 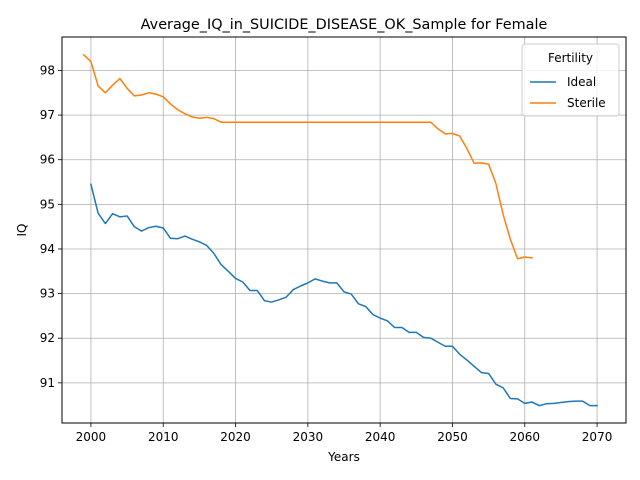 What do you see at coordinates (47, 294) in the screenshot?
I see `y-tick-label: 93` at bounding box center [47, 294].